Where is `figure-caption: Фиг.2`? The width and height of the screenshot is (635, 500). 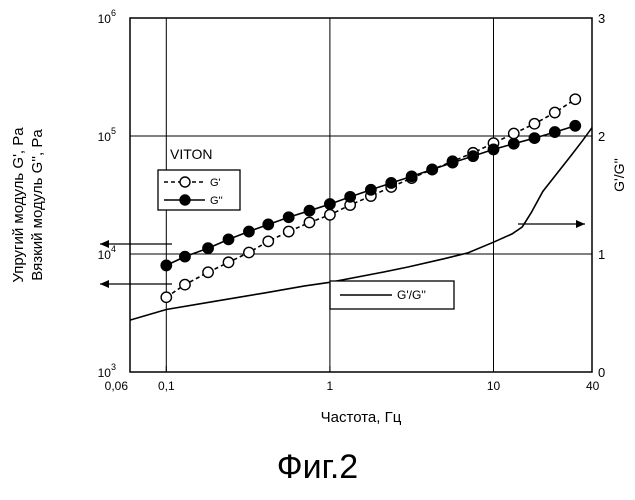 figure-caption: Фиг.2 is located at coordinates (317, 467).